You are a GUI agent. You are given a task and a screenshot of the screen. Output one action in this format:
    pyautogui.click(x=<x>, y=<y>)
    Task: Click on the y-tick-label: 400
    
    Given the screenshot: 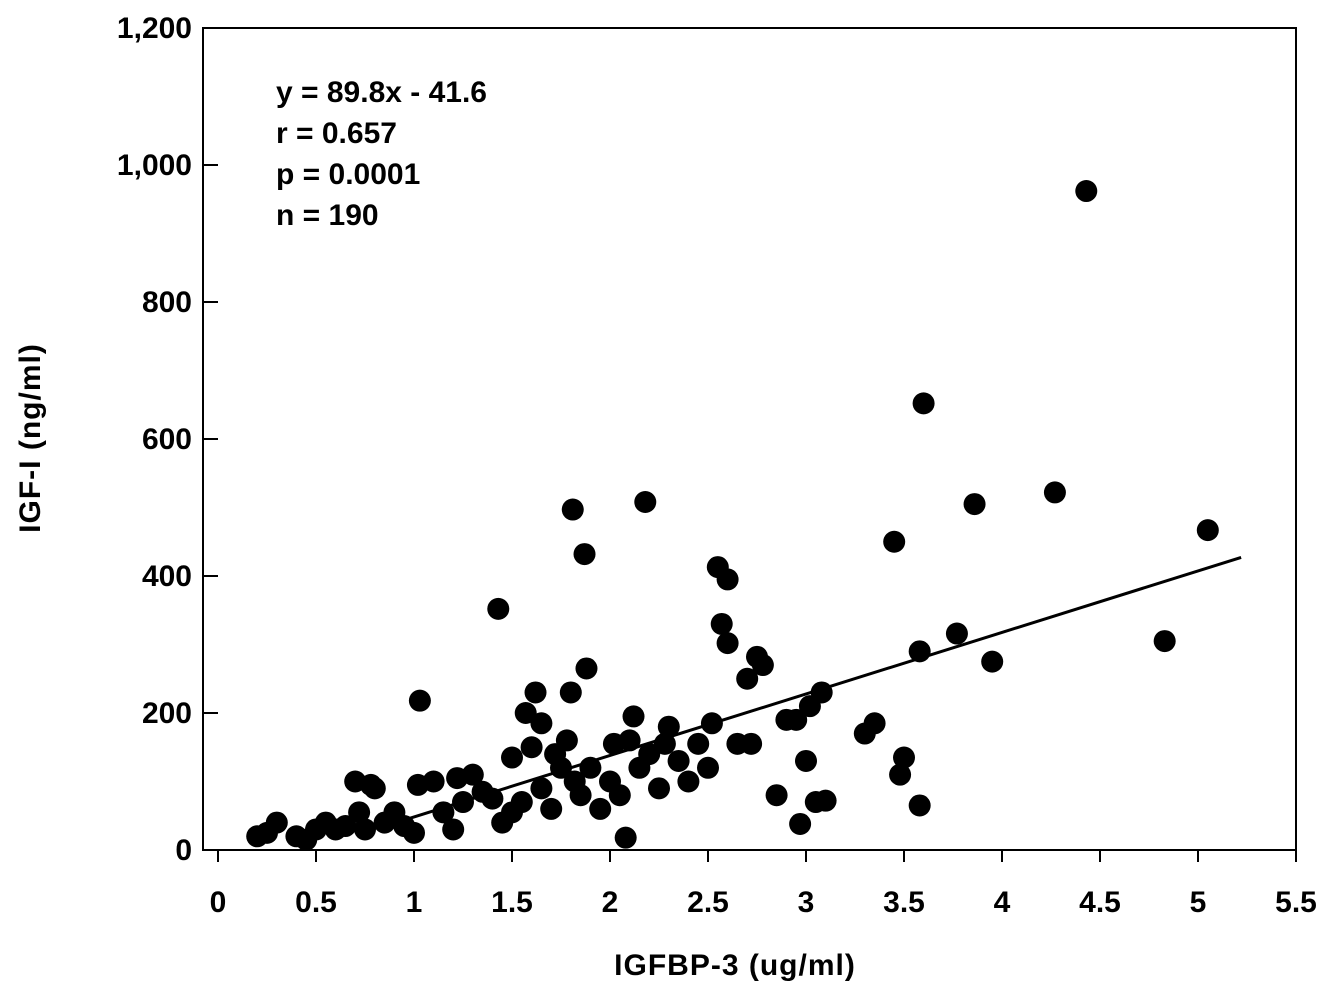 What is the action you would take?
    pyautogui.click(x=167, y=576)
    